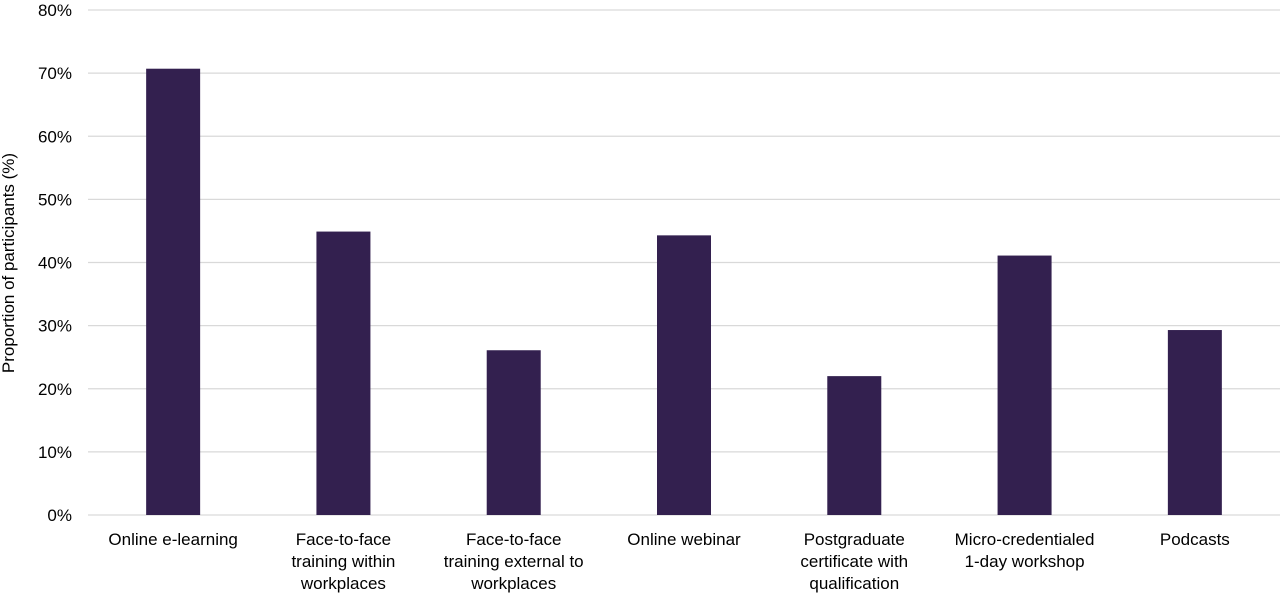 The image size is (1280, 604). Describe the element at coordinates (55, 199) in the screenshot. I see `y-tick-label: 50%` at that location.